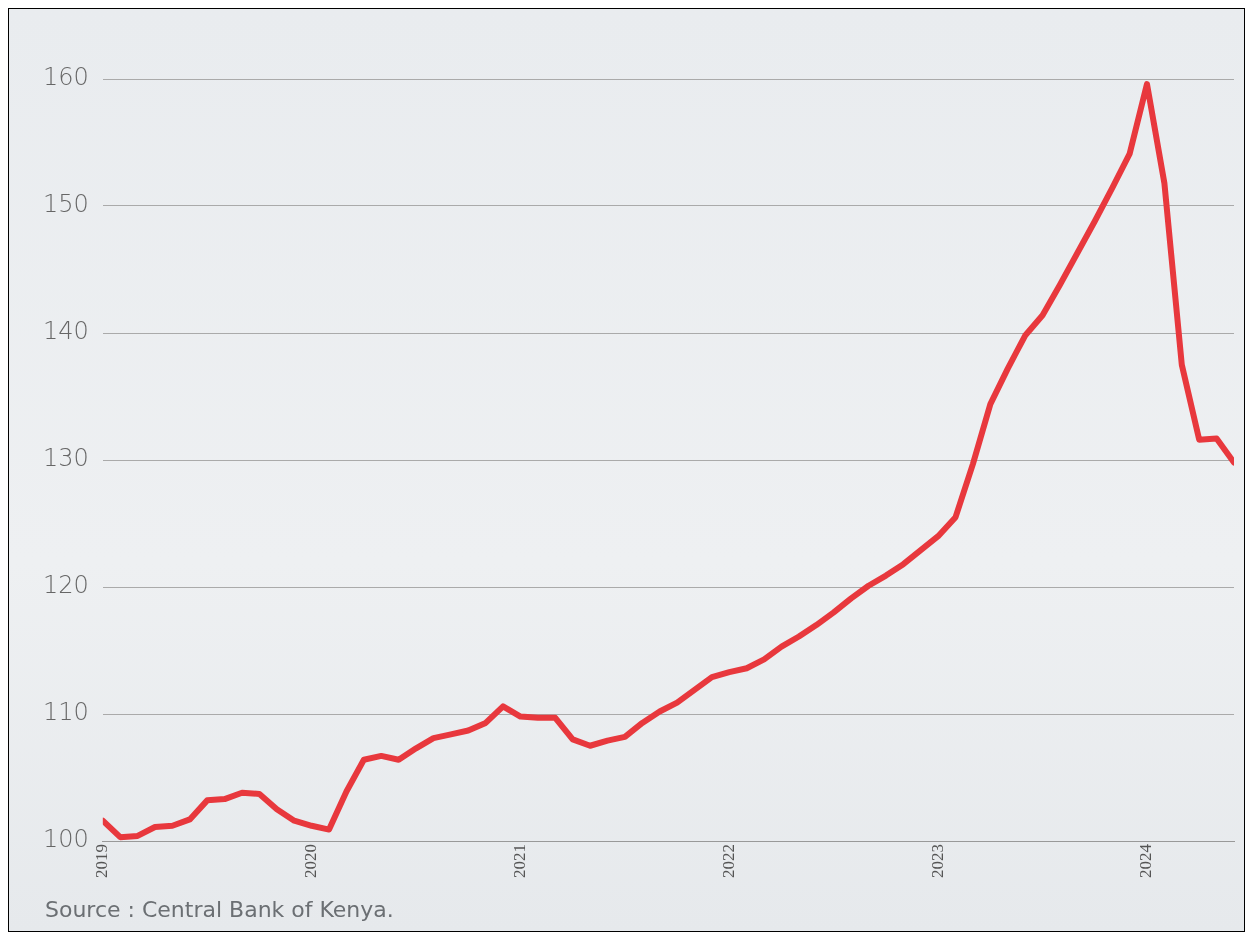  Describe the element at coordinates (66, 331) in the screenshot. I see `y-tick-label: 140` at that location.